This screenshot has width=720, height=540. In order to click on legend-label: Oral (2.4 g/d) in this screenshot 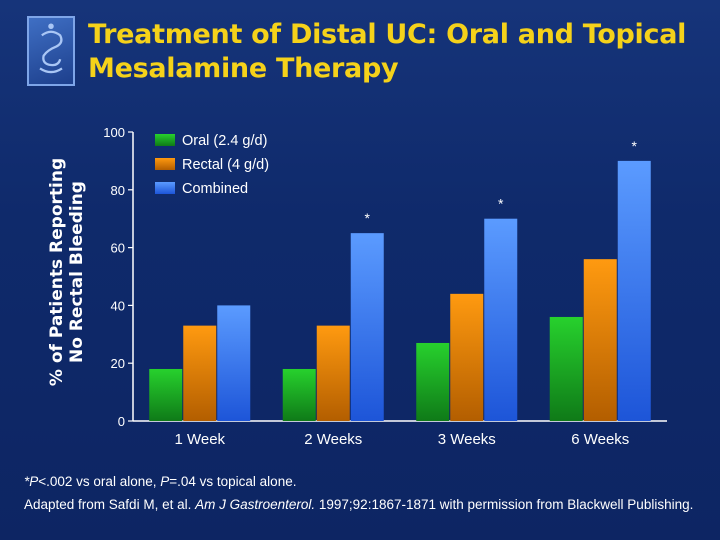, I will do `click(224, 141)`.